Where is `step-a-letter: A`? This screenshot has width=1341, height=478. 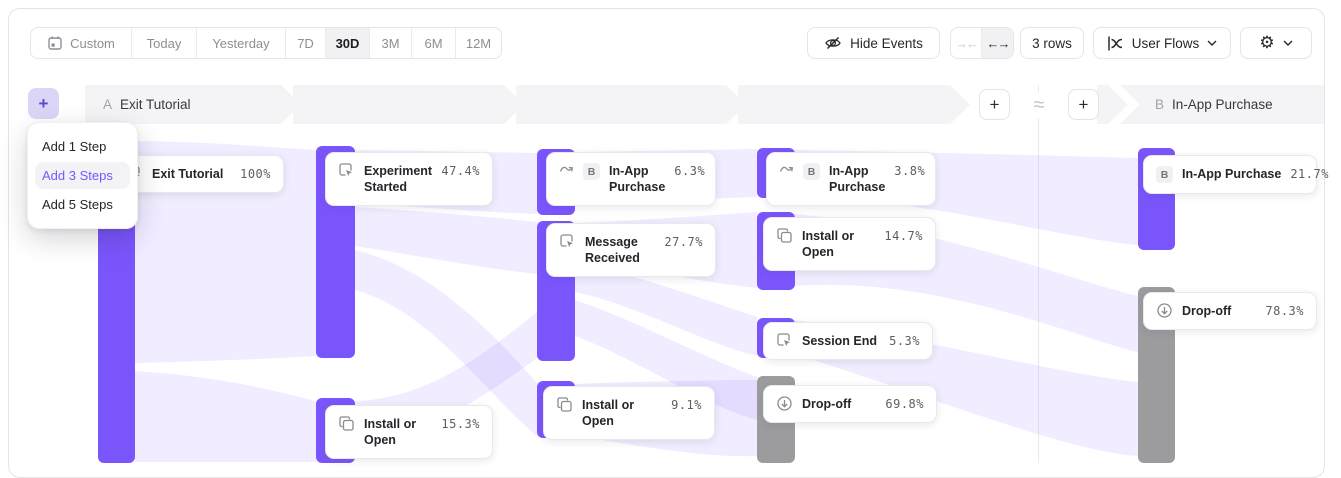 step-a-letter: A is located at coordinates (108, 104).